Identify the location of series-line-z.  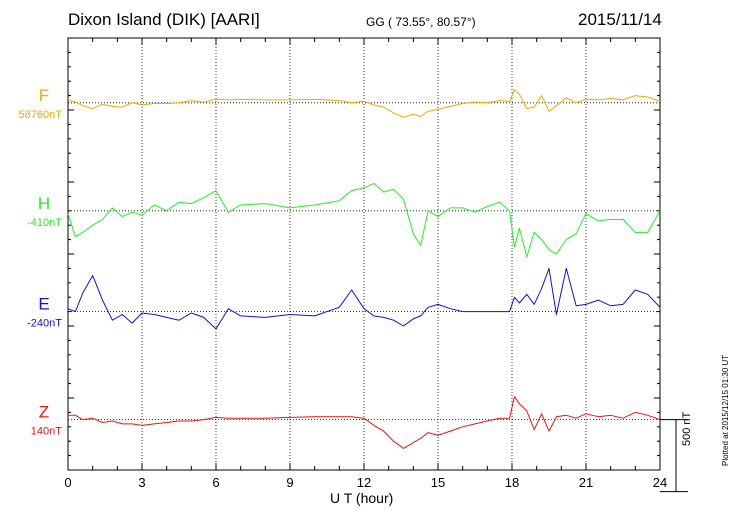
(364, 422).